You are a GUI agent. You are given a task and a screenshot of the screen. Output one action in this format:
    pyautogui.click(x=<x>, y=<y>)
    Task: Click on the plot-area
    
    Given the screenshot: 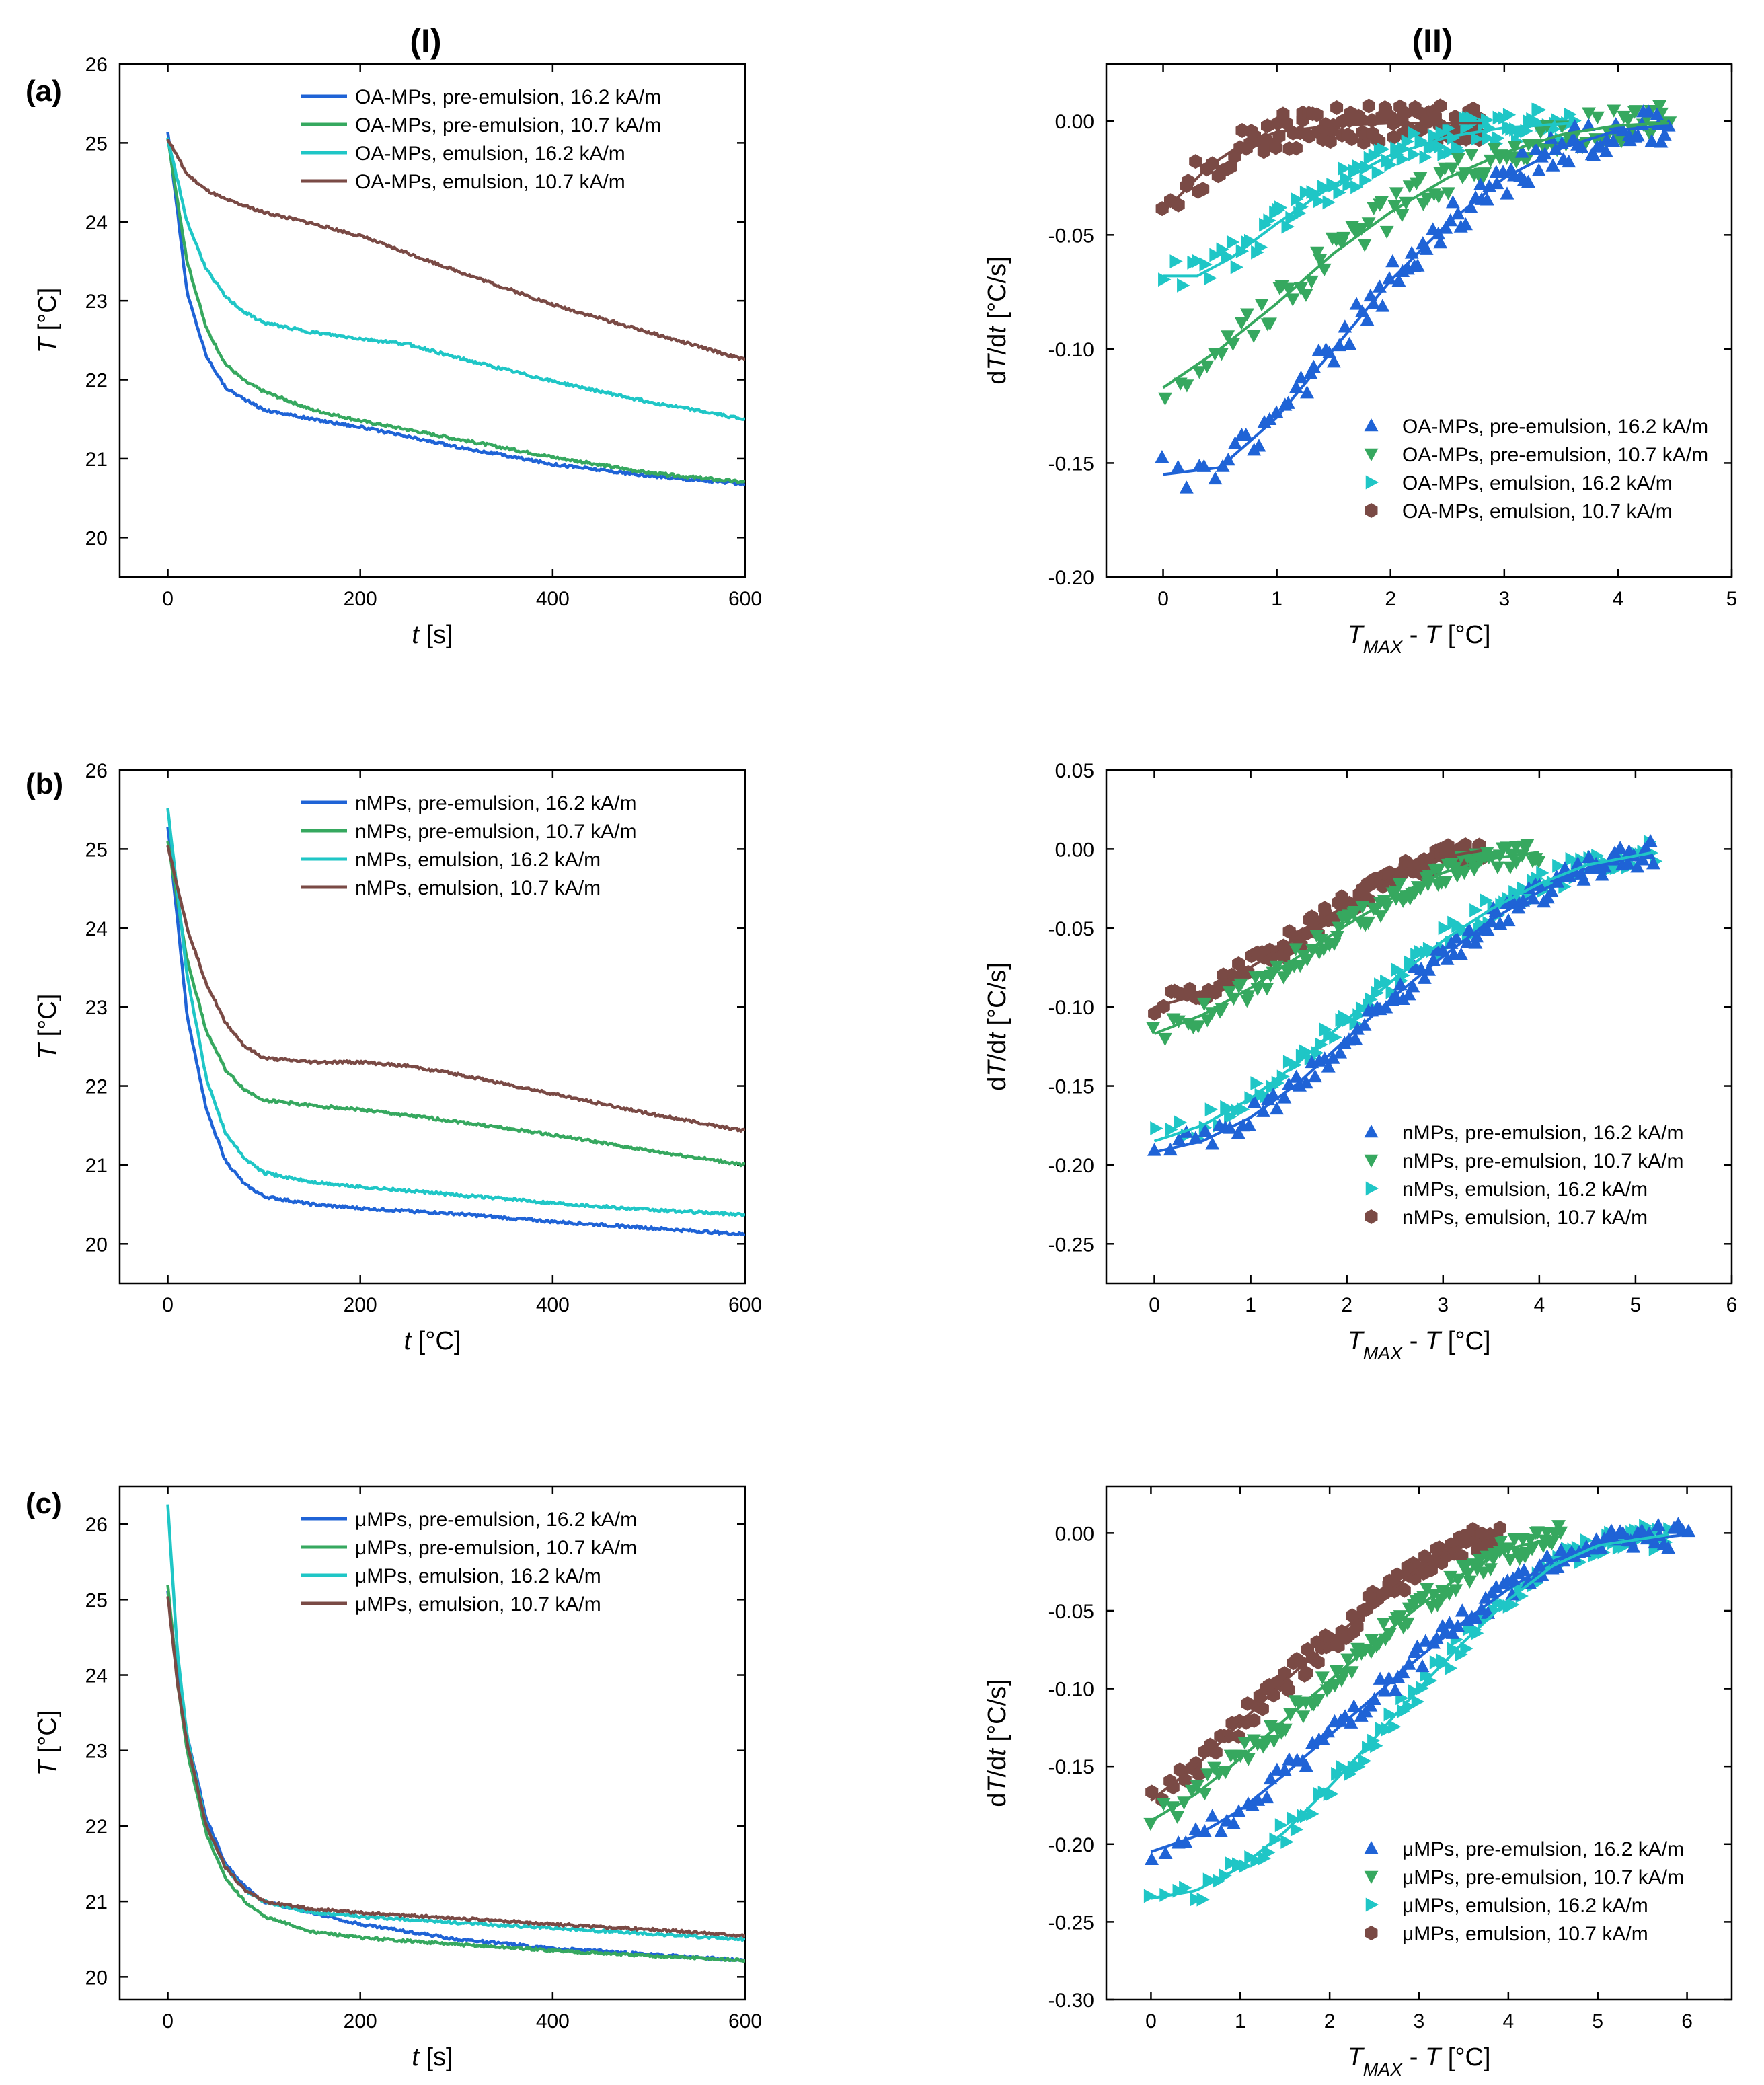 What is the action you would take?
    pyautogui.click(x=456, y=1023)
    